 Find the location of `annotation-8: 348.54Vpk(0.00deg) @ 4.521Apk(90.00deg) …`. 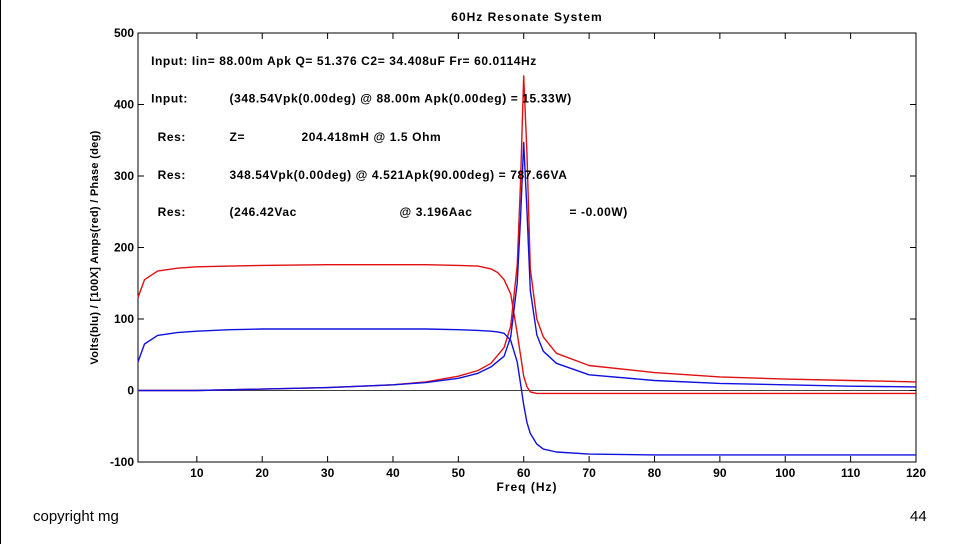

annotation-8: 348.54Vpk(0.00deg) @ 4.521Apk(90.00deg) … is located at coordinates (399, 175).